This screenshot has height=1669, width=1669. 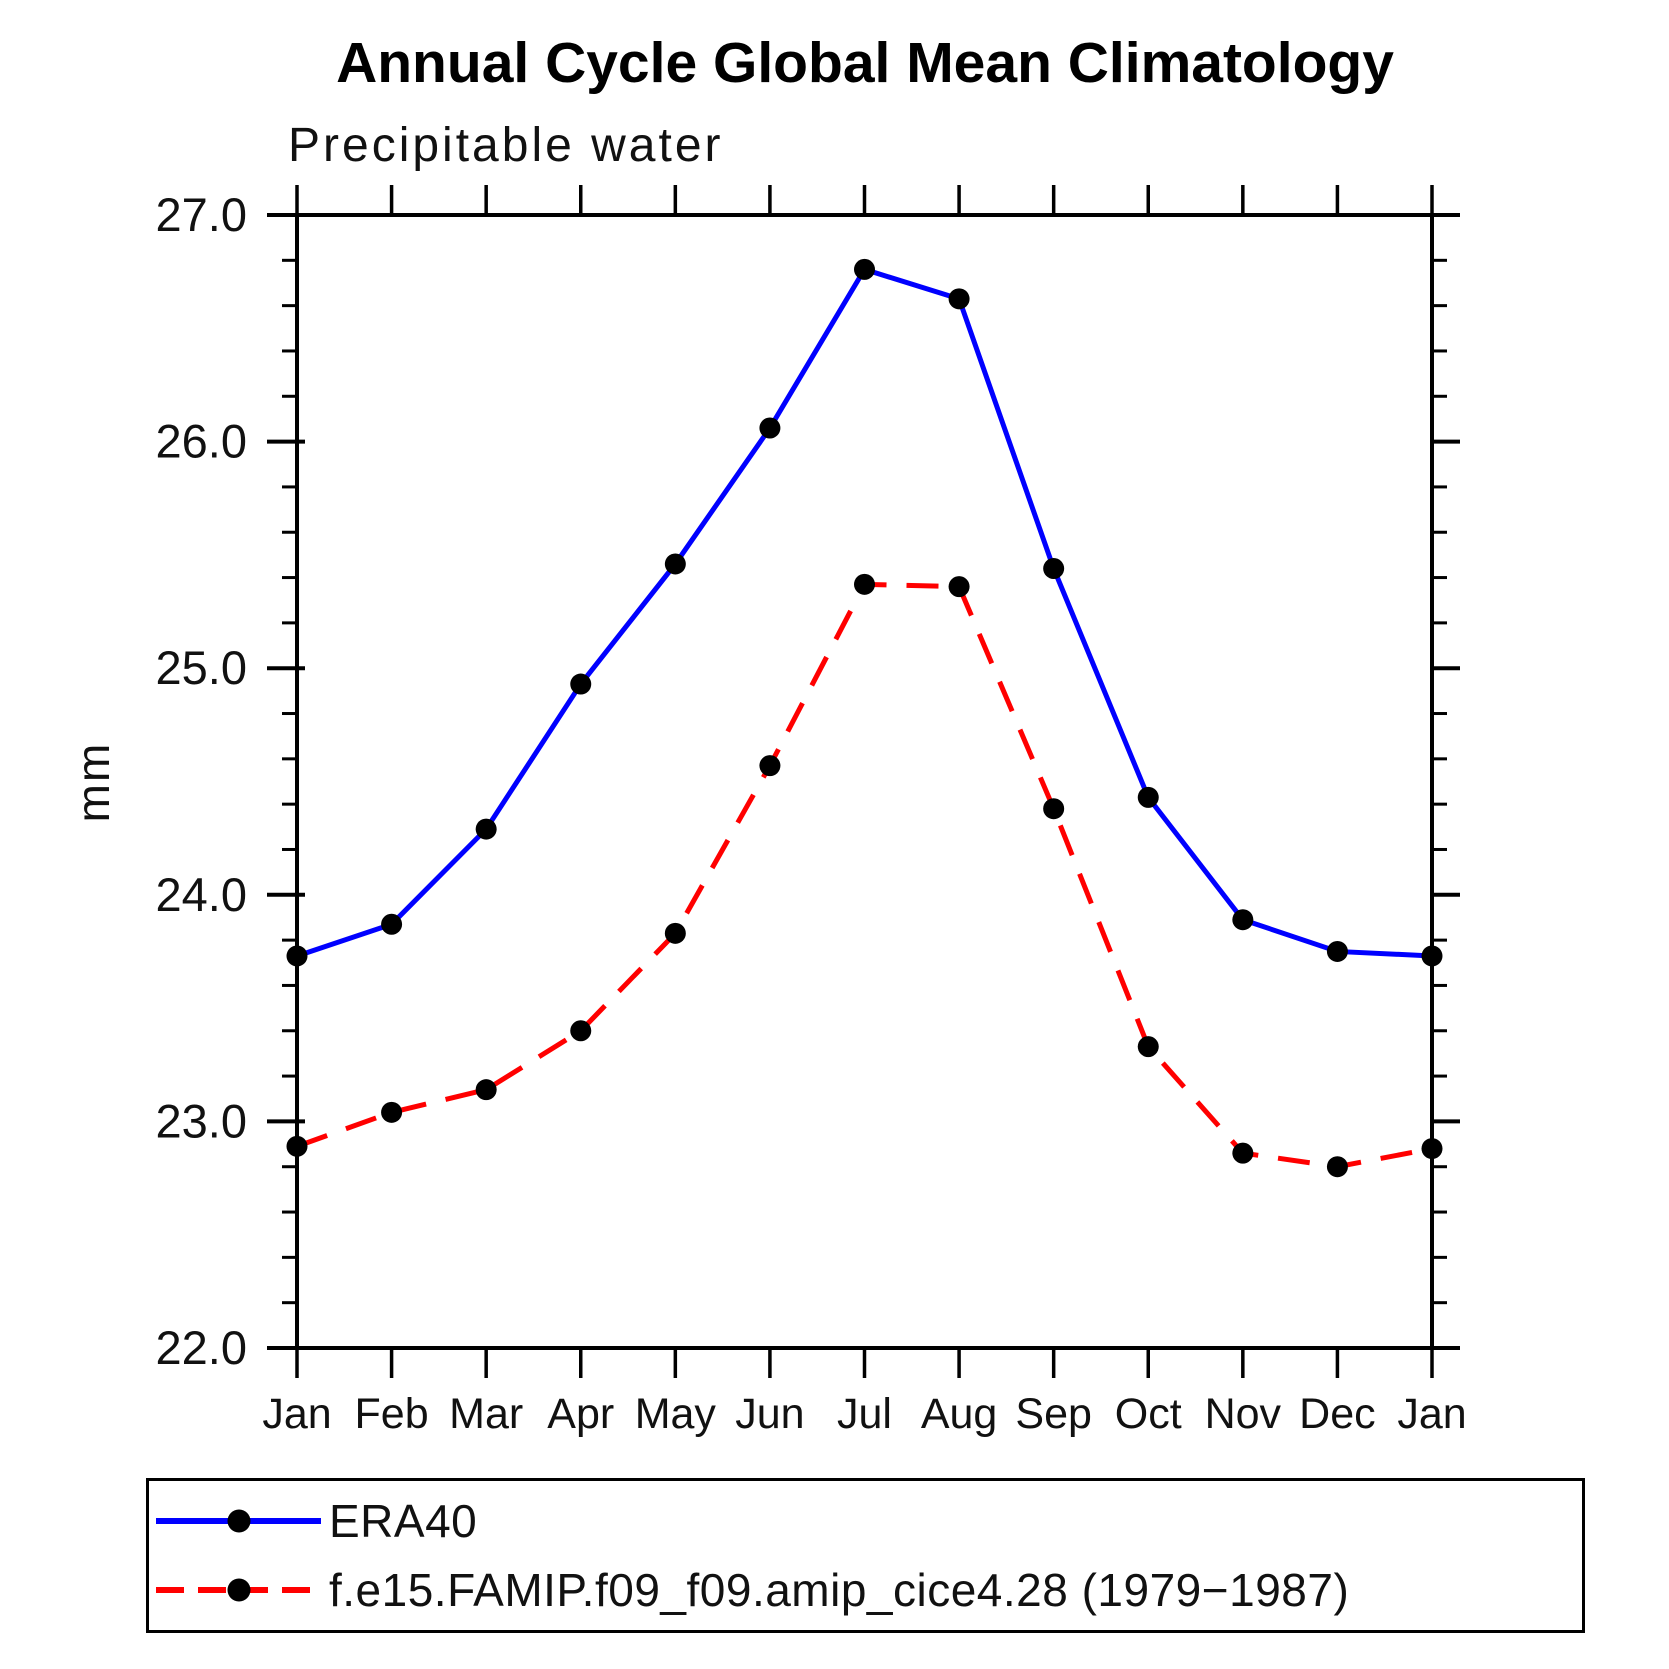 What do you see at coordinates (676, 1414) in the screenshot?
I see `x-tick-label: May` at bounding box center [676, 1414].